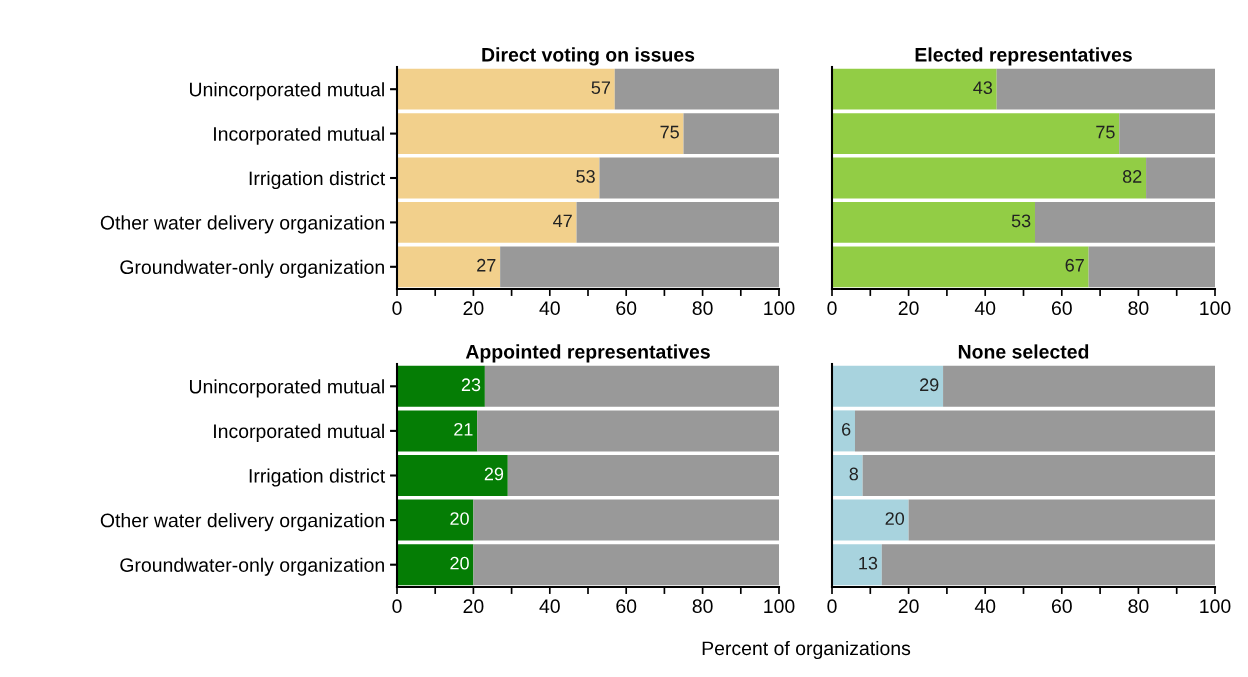 Image resolution: width=1248 pixels, height=677 pixels. Describe the element at coordinates (1023, 351) in the screenshot. I see `chart-title: None selected` at that location.